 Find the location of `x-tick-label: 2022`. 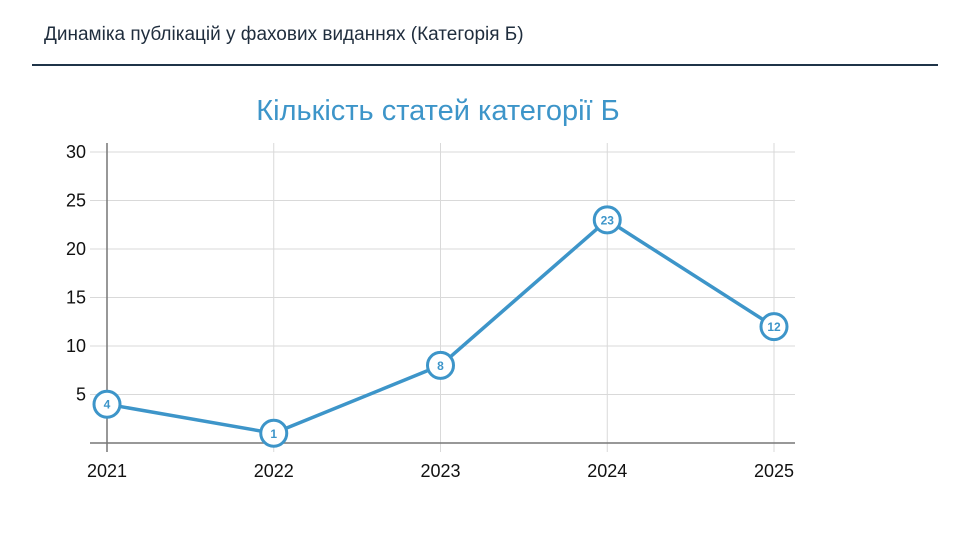

x-tick-label: 2022 is located at coordinates (274, 471).